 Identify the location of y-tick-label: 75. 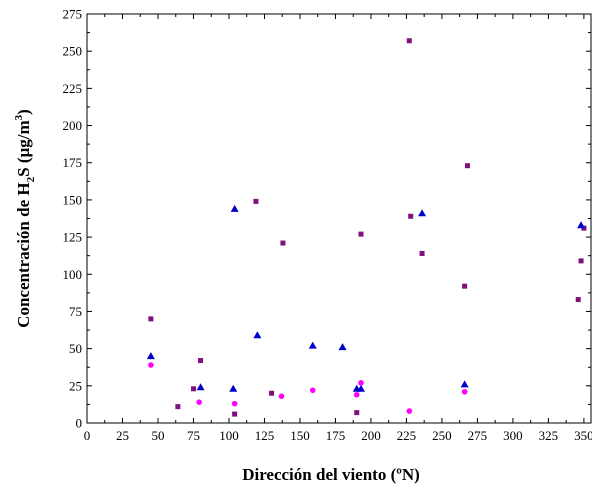
(75, 311).